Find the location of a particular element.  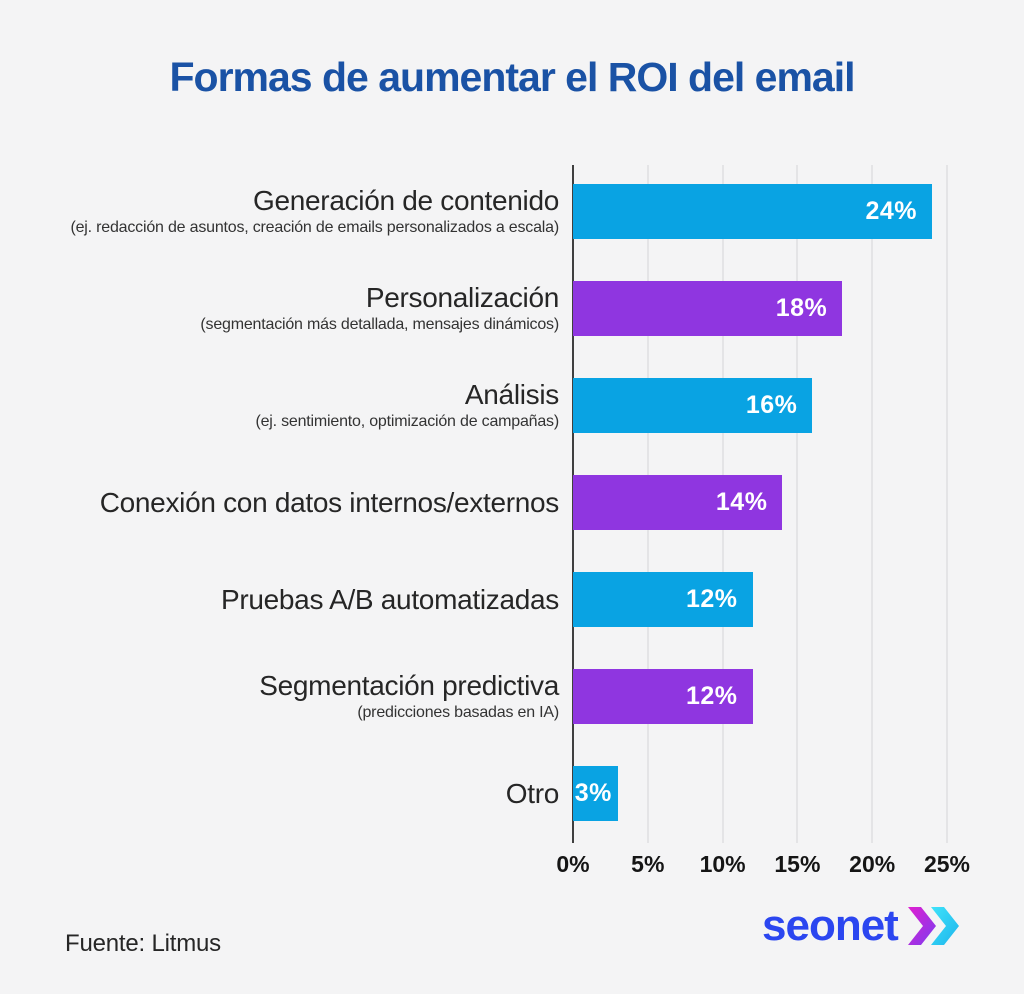

logo-chevron-icon is located at coordinates (934, 928).